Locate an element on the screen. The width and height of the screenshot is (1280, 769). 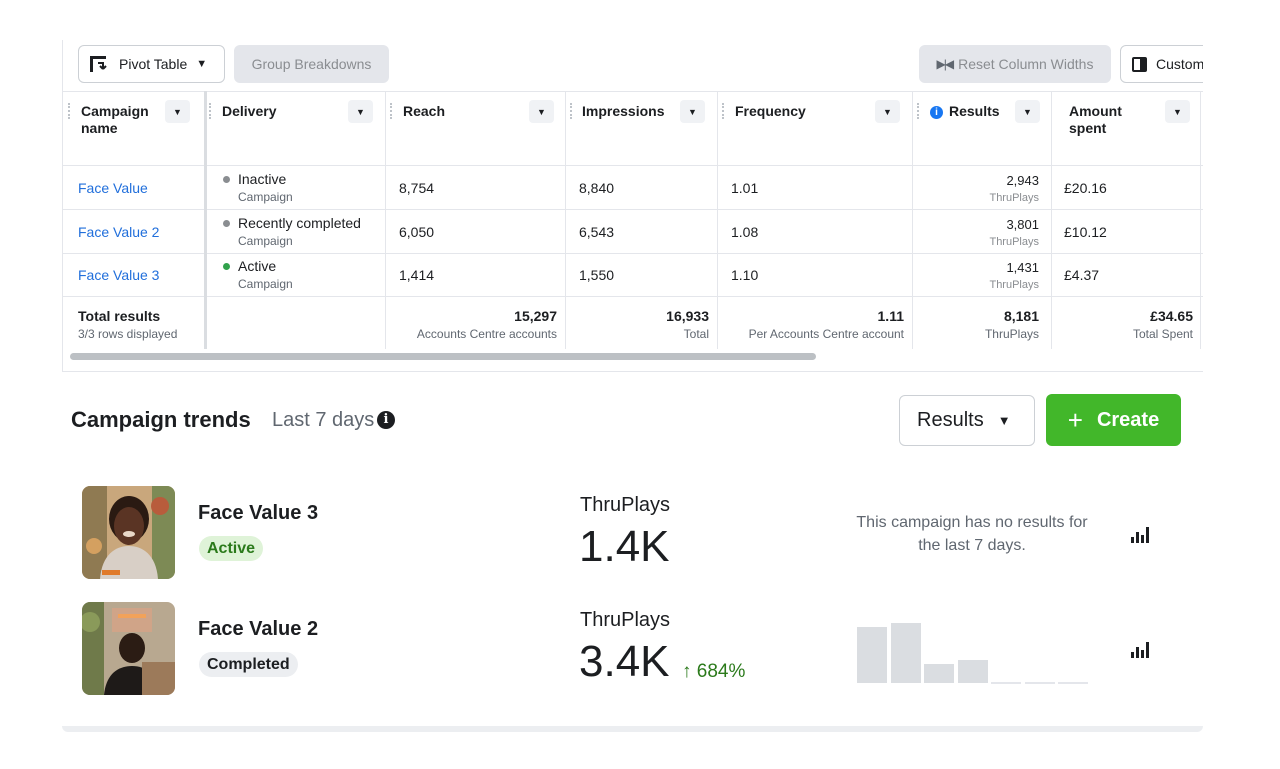
amount-spent-sort-dropdown: ▼ is located at coordinates (1177, 111).